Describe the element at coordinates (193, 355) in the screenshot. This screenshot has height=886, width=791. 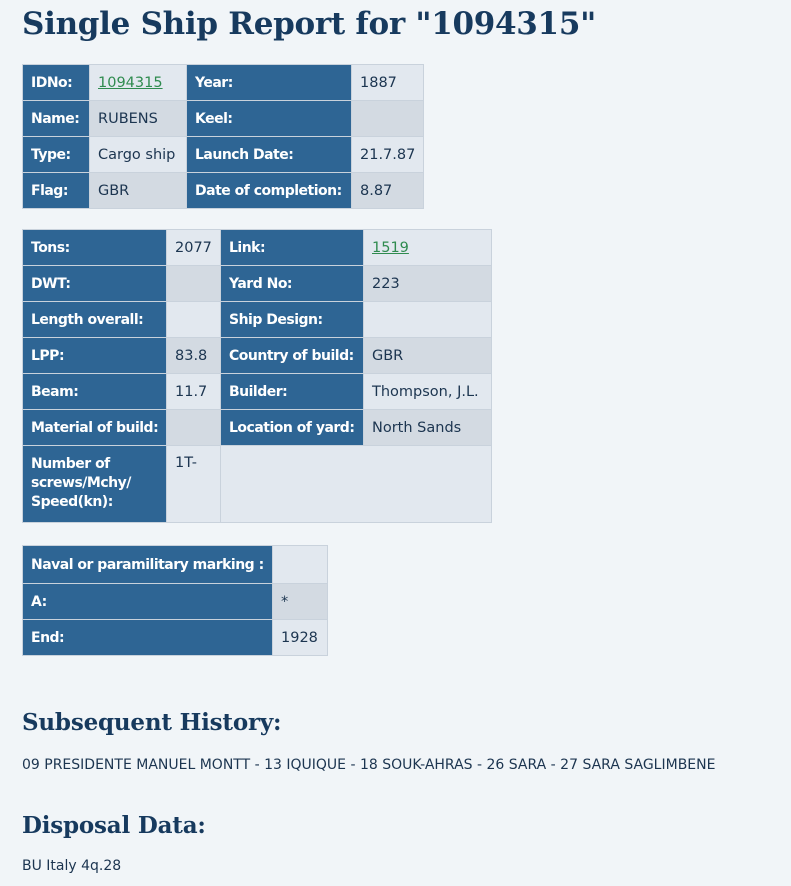
I see `lpp-value: 83.8` at that location.